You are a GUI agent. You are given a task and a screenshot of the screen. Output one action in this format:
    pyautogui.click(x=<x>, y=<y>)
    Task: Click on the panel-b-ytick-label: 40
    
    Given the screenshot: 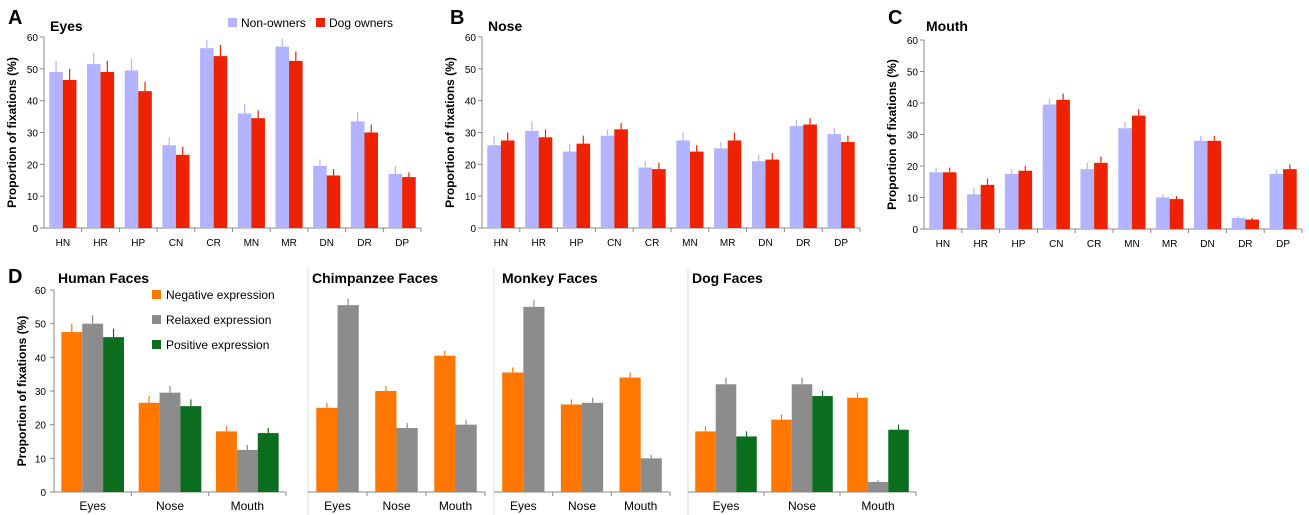 What is the action you would take?
    pyautogui.click(x=471, y=102)
    